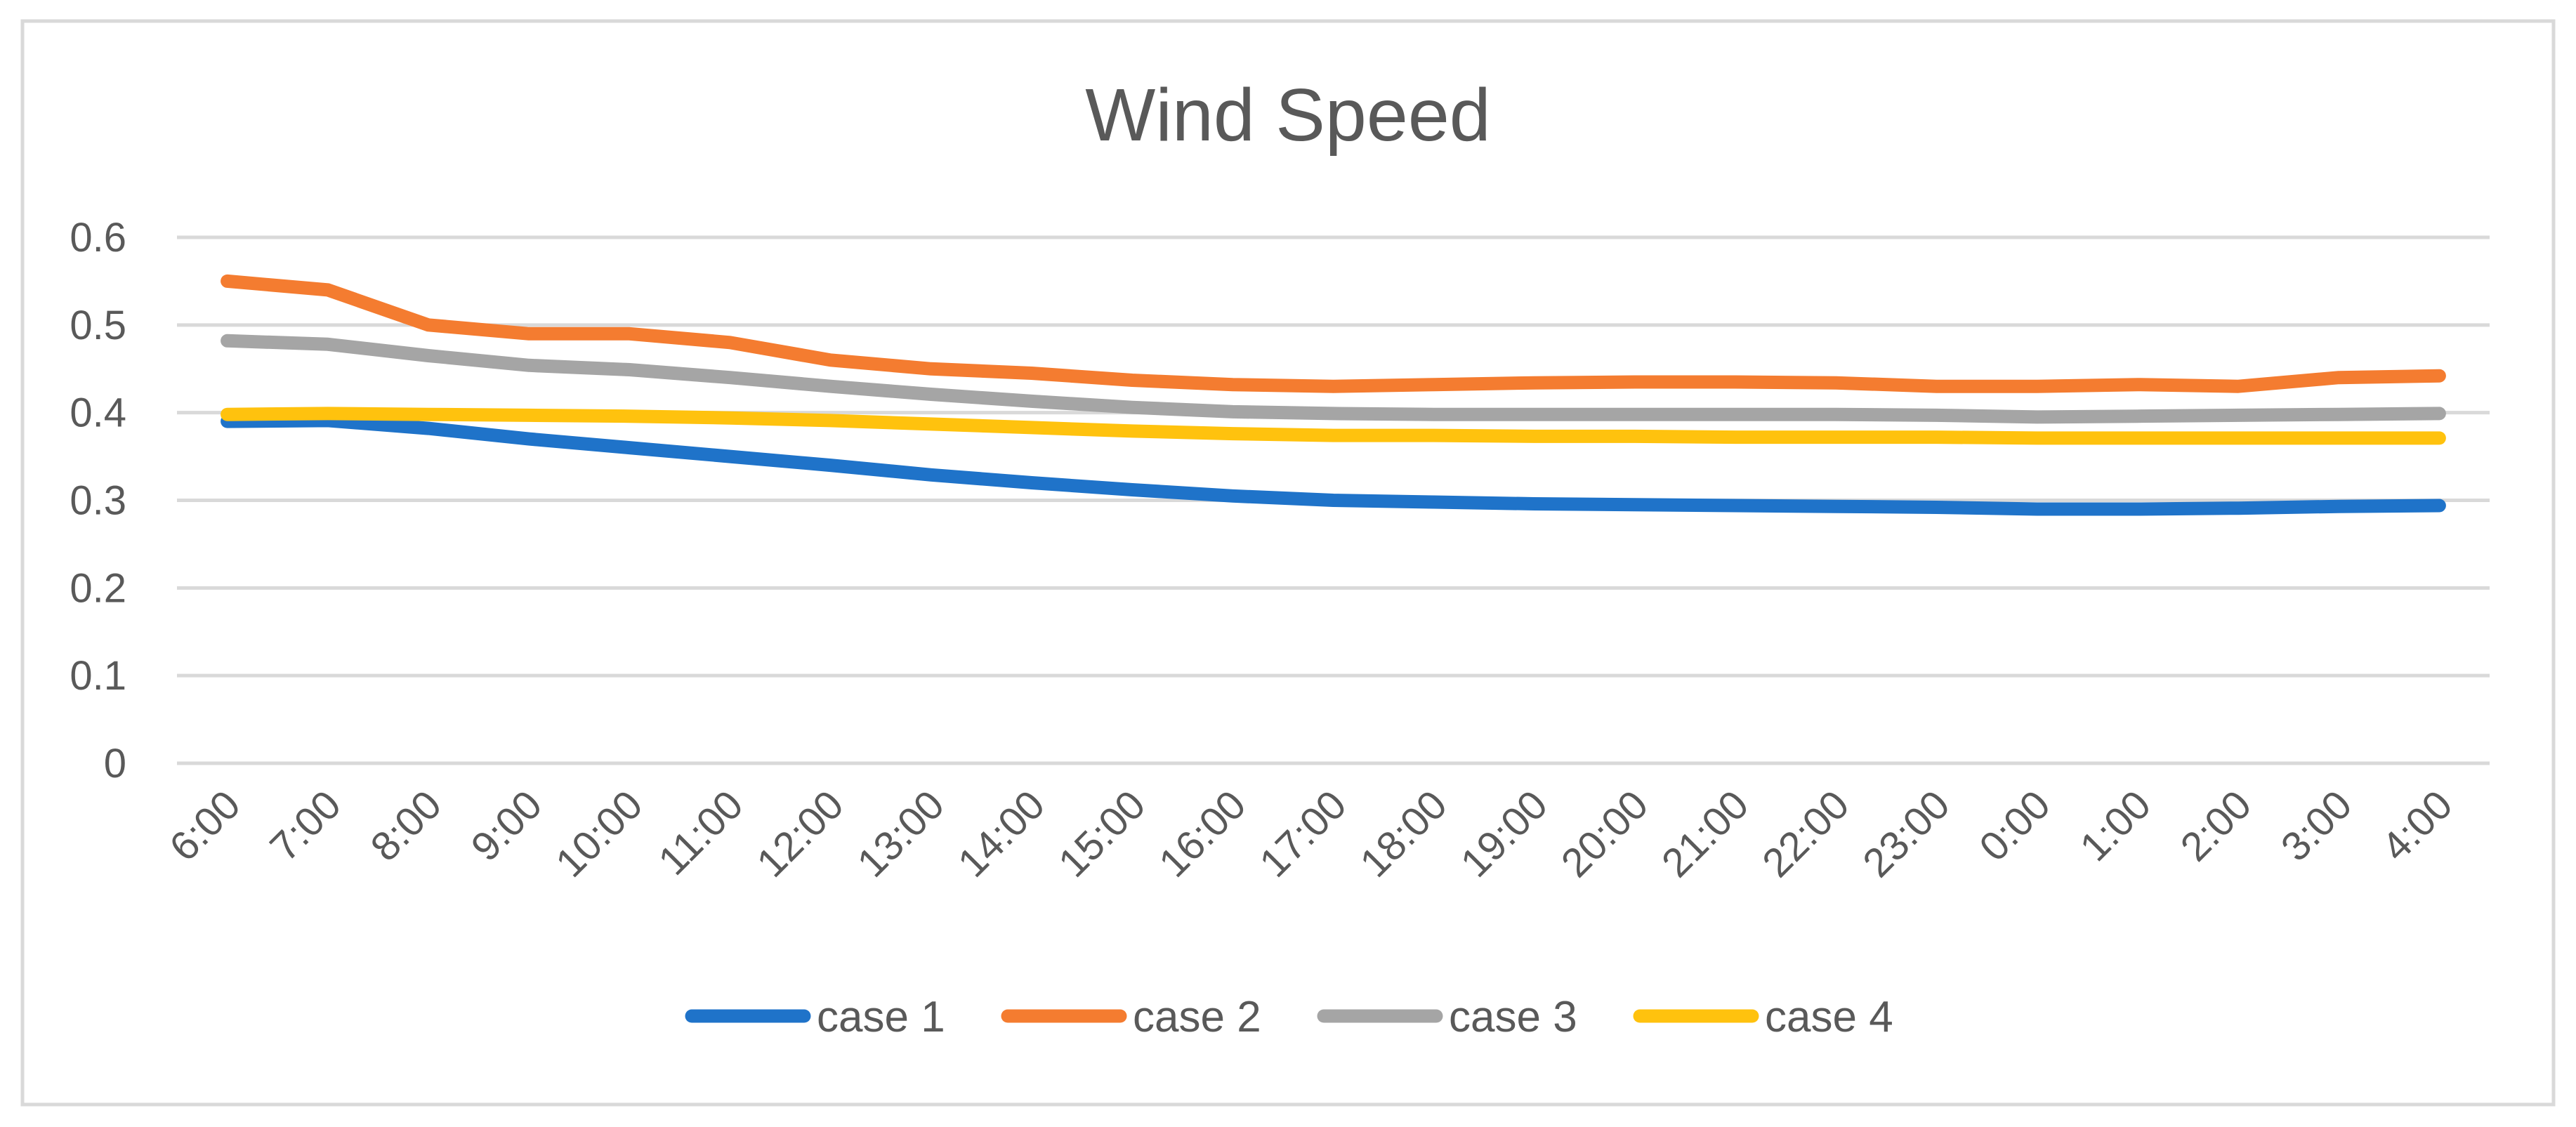 This screenshot has height=1127, width=2576. I want to click on y-tick-label: 0.3, so click(98, 501).